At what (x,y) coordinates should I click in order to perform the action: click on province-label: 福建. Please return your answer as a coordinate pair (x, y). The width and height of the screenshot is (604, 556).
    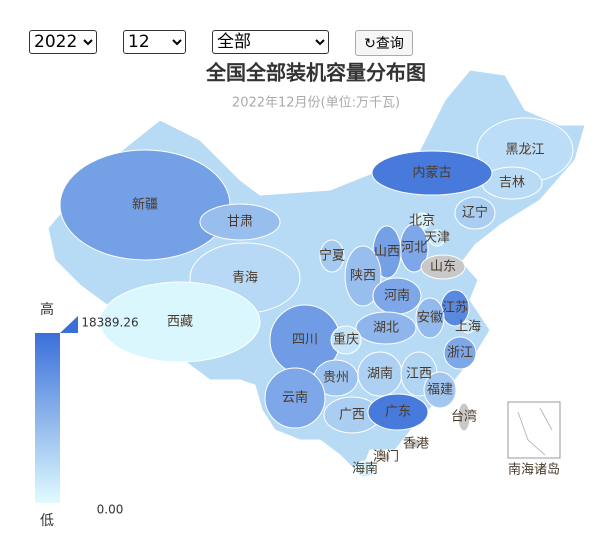
    Looking at the image, I should click on (440, 390).